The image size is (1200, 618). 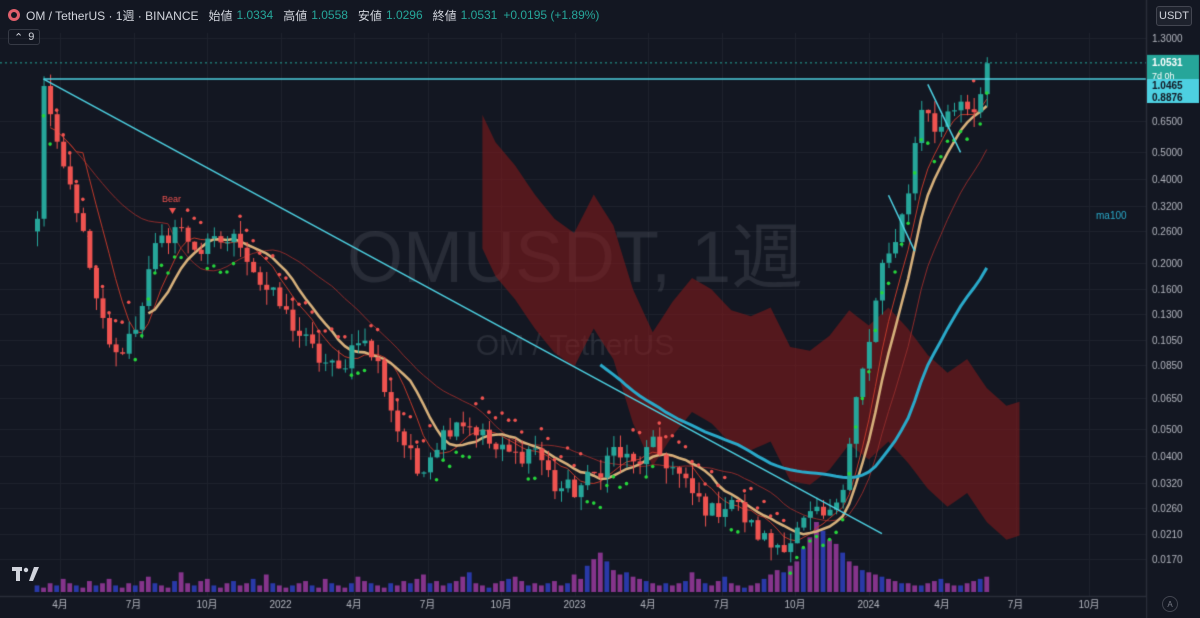 What do you see at coordinates (1170, 604) in the screenshot?
I see `auto-scale-button: A` at bounding box center [1170, 604].